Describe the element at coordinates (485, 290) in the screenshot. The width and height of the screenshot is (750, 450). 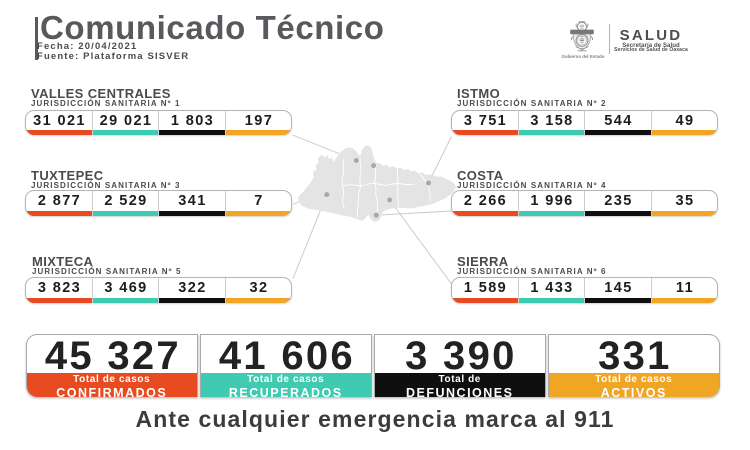
I see `stat-confirmed: 1 589` at that location.